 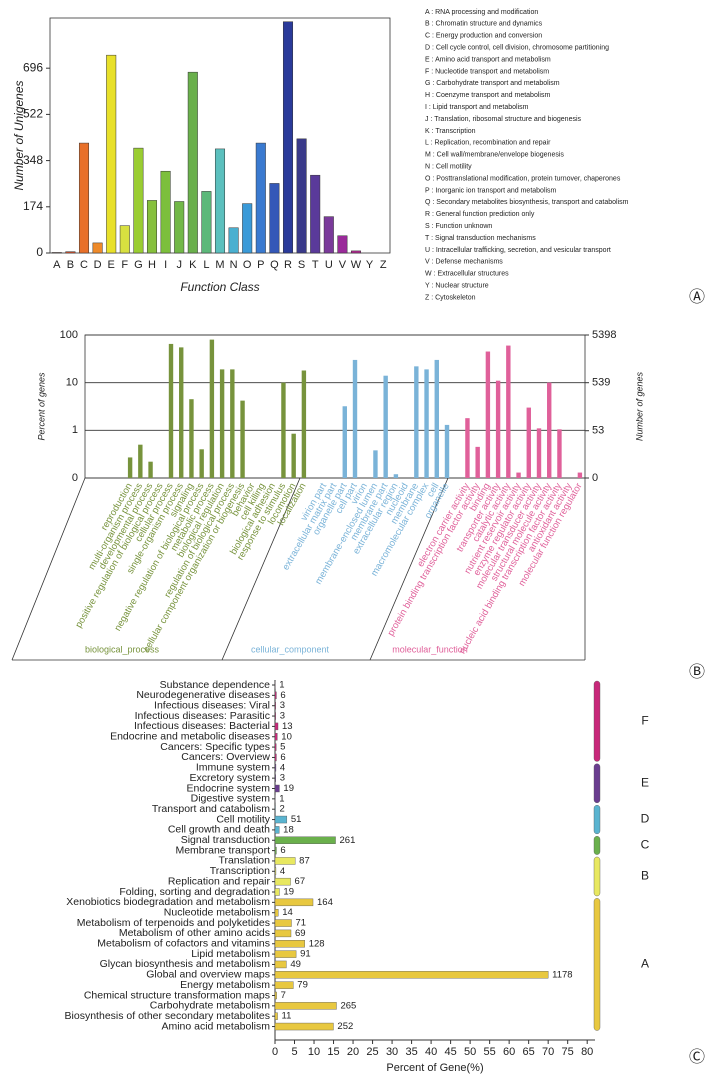 I want to click on x-tick-label: Y, so click(x=370, y=265).